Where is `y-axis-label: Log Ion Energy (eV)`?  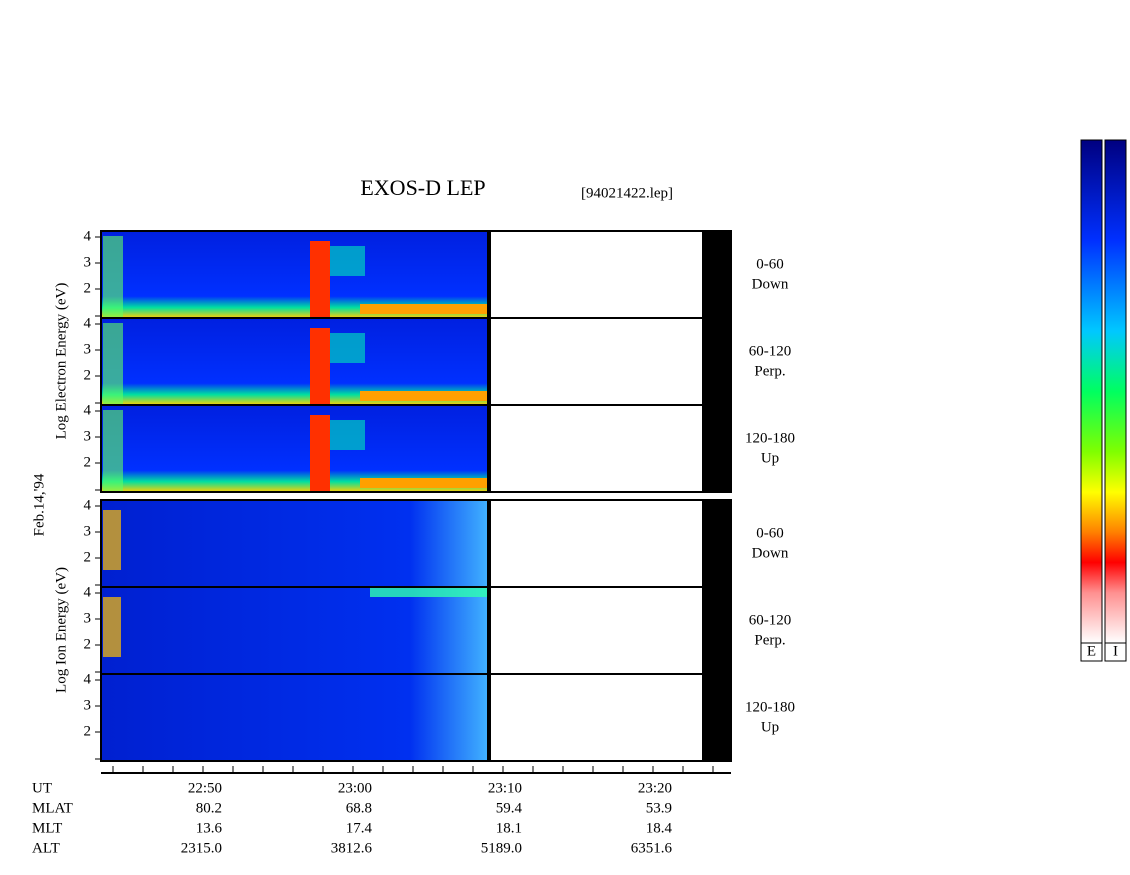
y-axis-label: Log Ion Energy (eV) is located at coordinates (61, 630).